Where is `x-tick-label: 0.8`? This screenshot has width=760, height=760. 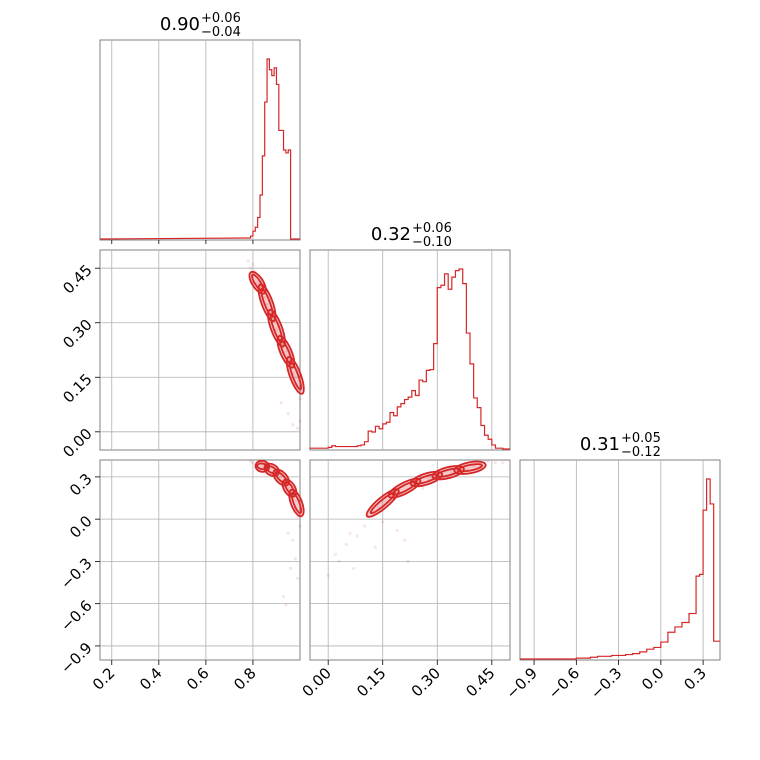 x-tick-label: 0.8 is located at coordinates (245, 679).